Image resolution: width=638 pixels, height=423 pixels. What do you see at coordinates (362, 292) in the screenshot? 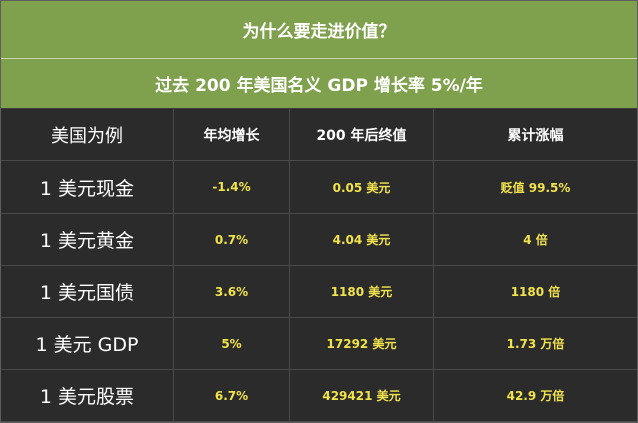
I see `bonds-final-value: 1180 美元` at bounding box center [362, 292].